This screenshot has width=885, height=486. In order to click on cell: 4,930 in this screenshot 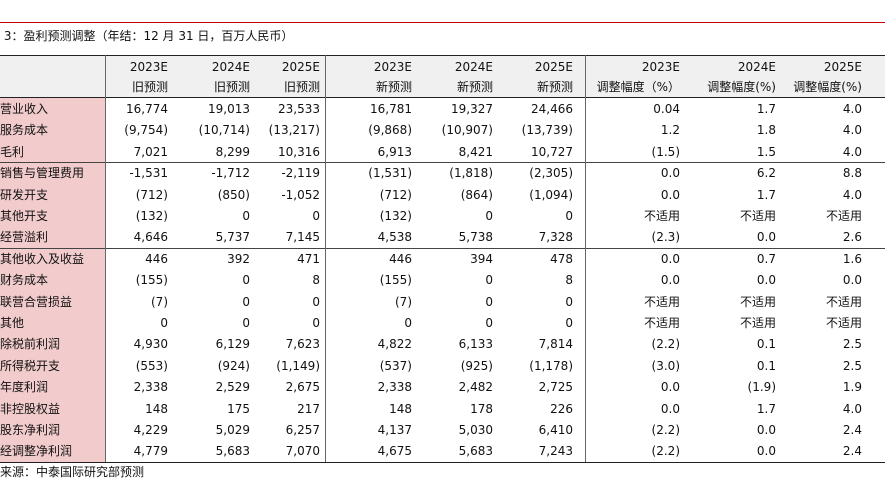, I will do `click(150, 344)`.